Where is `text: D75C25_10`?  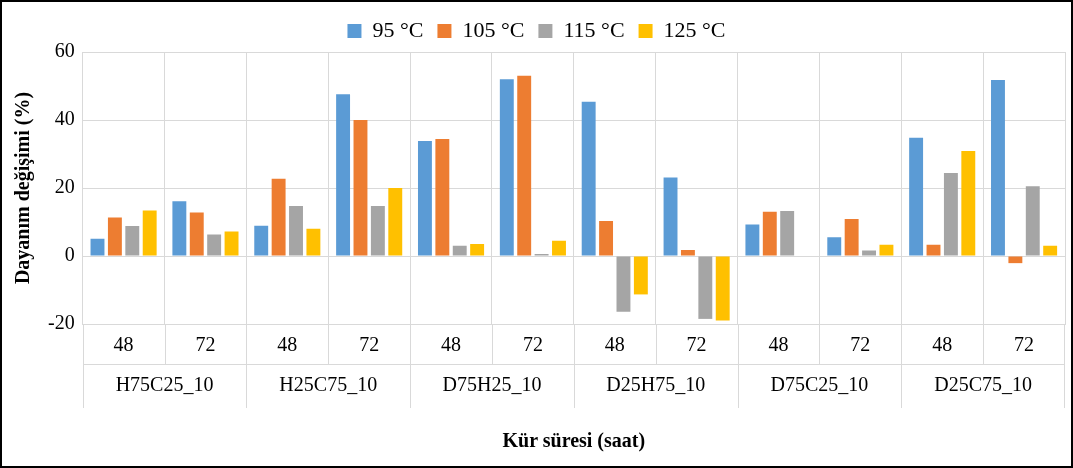
text: D75C25_10 is located at coordinates (819, 384).